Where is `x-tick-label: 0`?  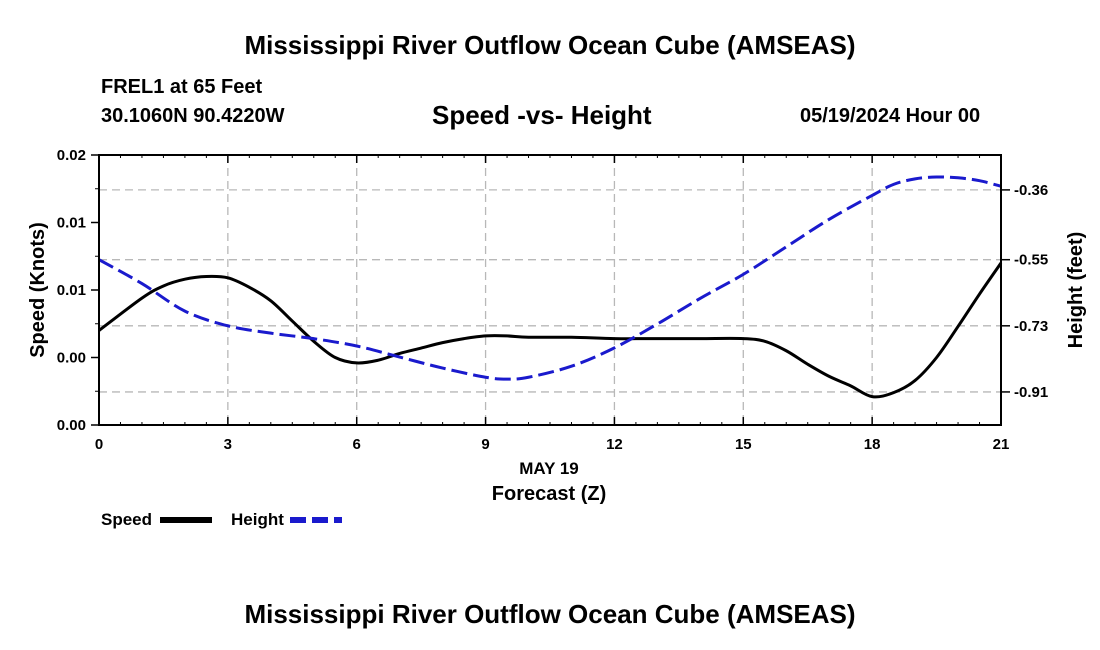
x-tick-label: 0 is located at coordinates (99, 444).